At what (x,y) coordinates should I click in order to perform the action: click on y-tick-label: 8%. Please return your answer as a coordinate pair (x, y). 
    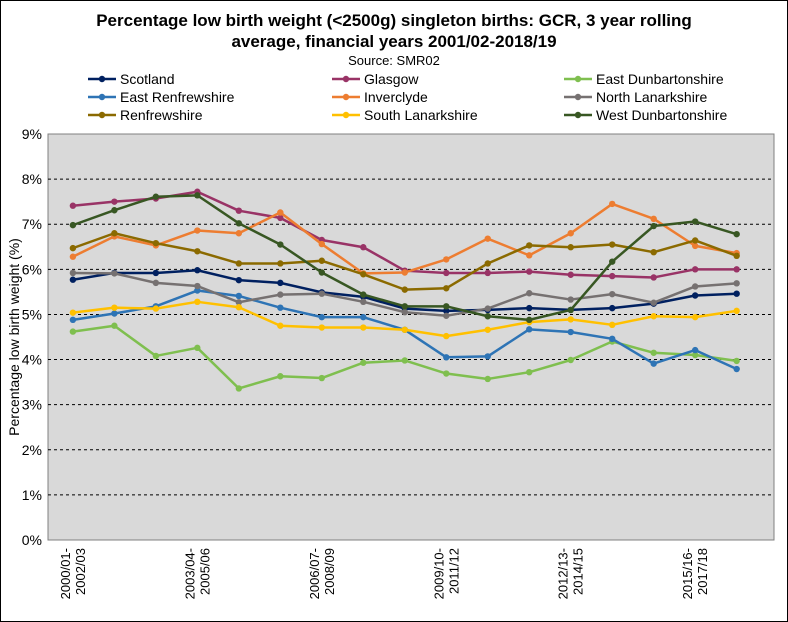
    Looking at the image, I should click on (32, 179).